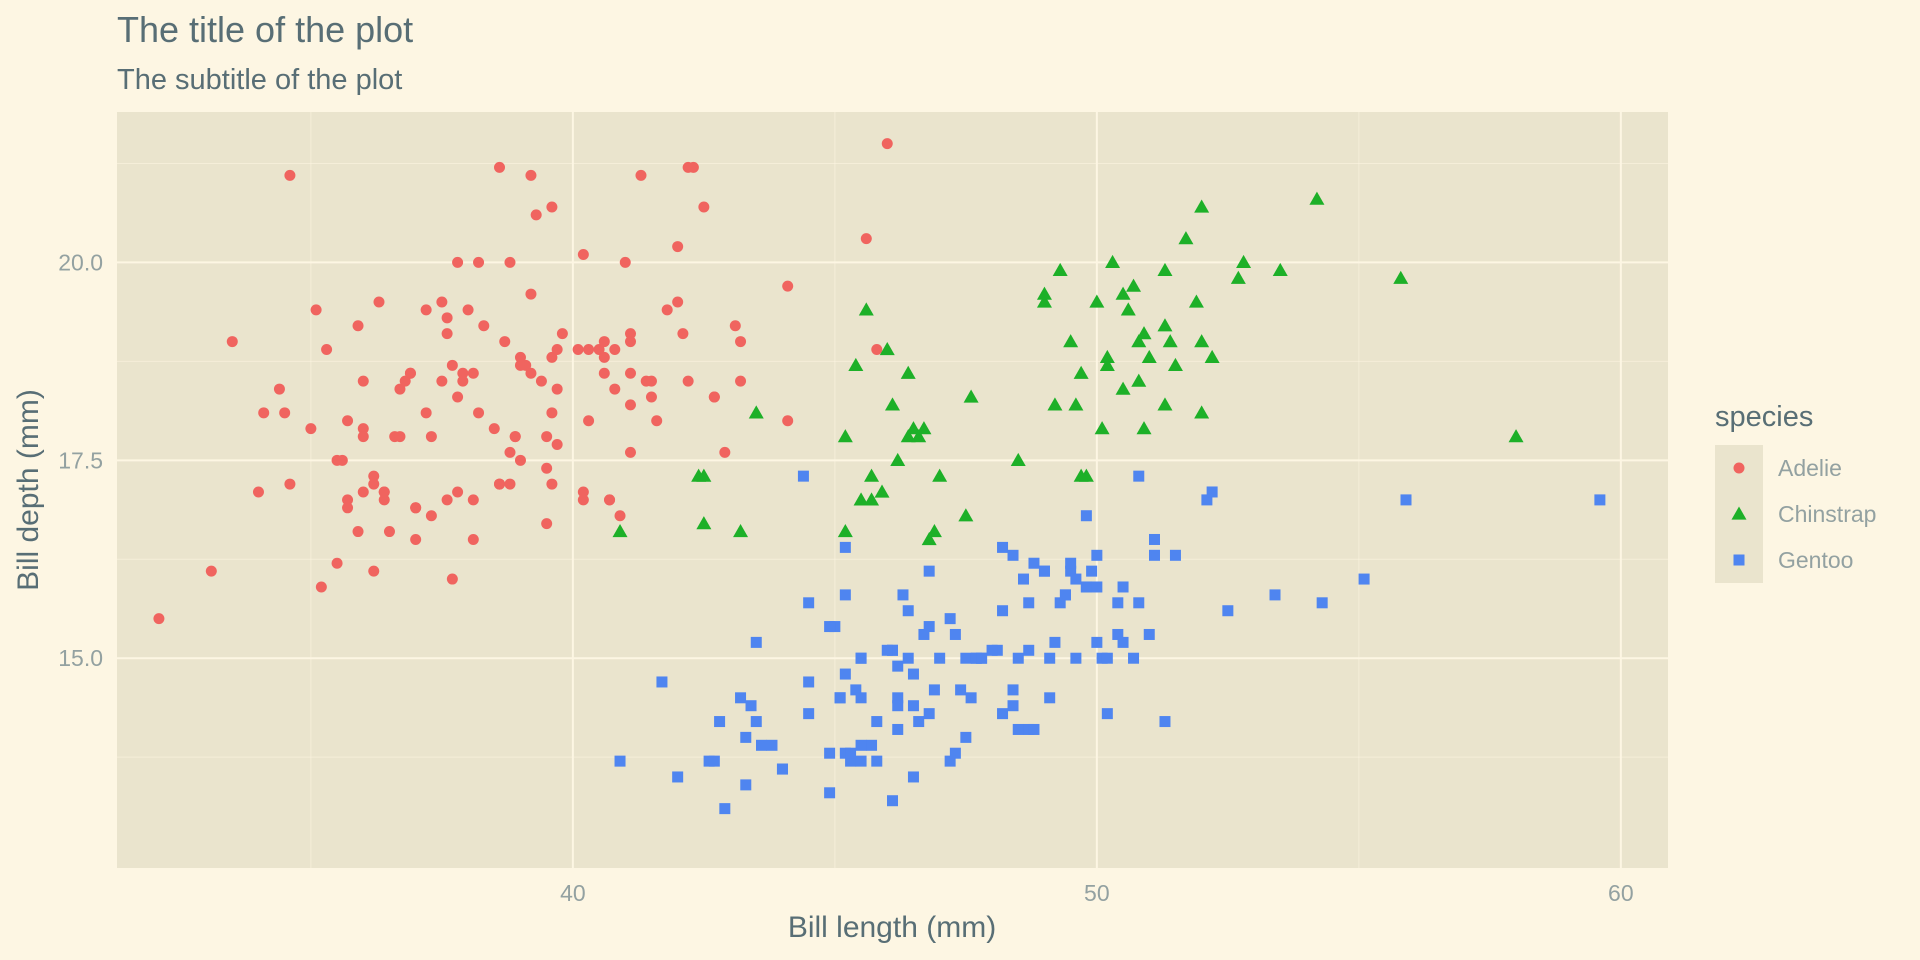 The image size is (1920, 960). I want to click on x-axis-title: Bill length (mm), so click(892, 927).